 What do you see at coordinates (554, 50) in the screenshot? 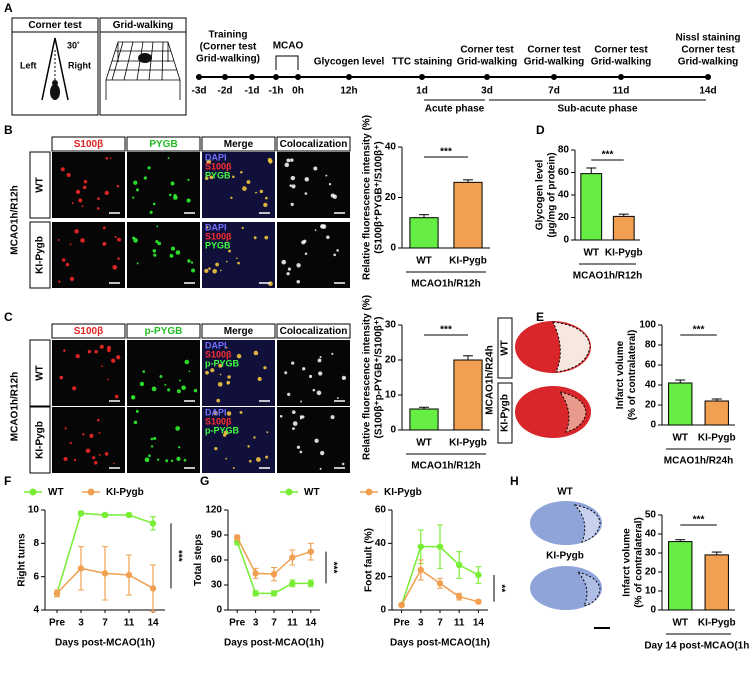
I see `timeline-event: Corner test` at bounding box center [554, 50].